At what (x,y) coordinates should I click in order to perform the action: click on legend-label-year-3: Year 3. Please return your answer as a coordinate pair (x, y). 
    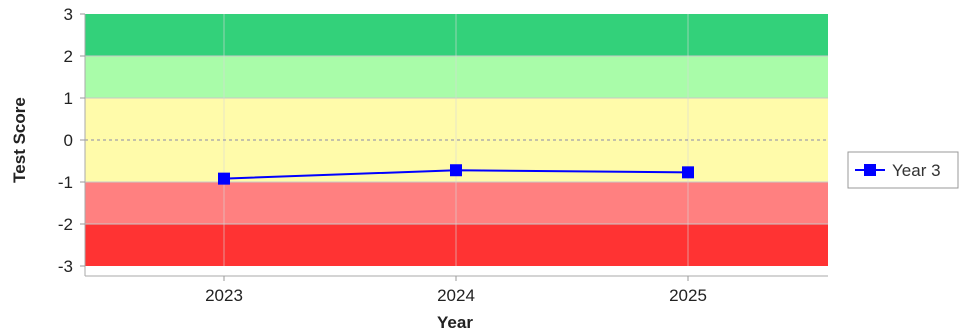
    Looking at the image, I should click on (916, 170).